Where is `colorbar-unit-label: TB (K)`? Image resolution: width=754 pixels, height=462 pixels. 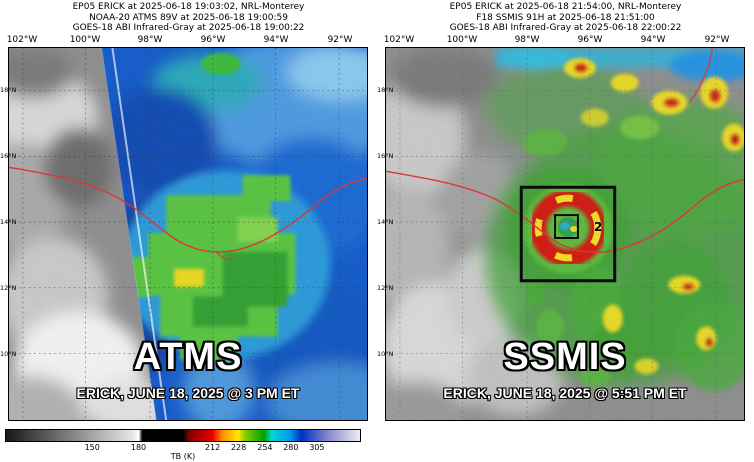
colorbar-unit-label: TB (K) is located at coordinates (183, 456).